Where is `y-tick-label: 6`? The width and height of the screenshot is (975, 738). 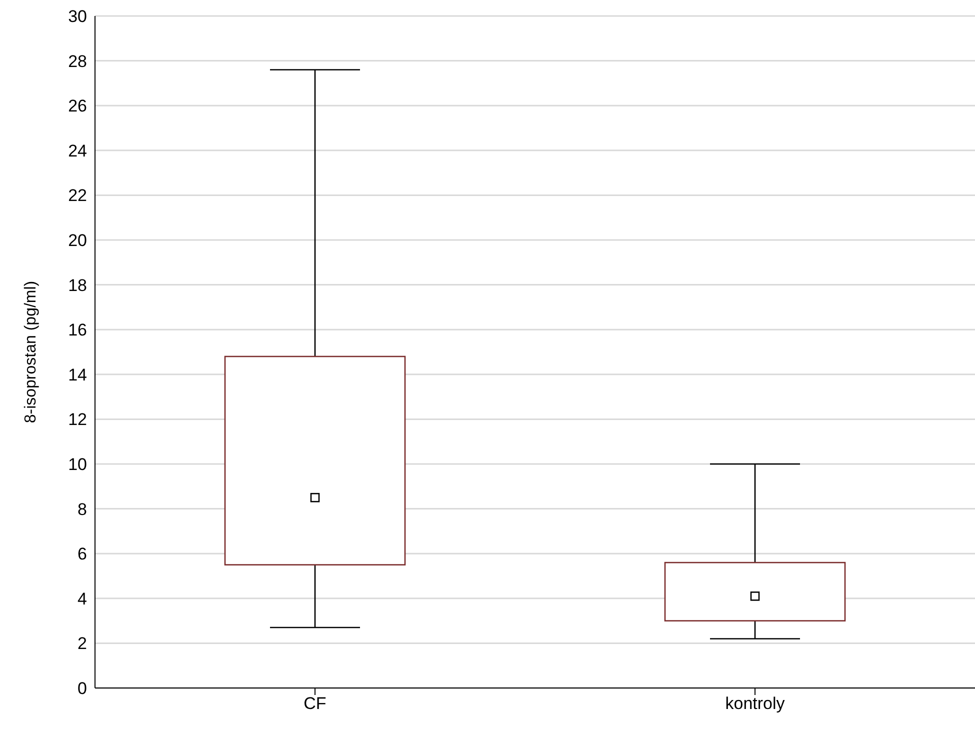
y-tick-label: 6 is located at coordinates (82, 554).